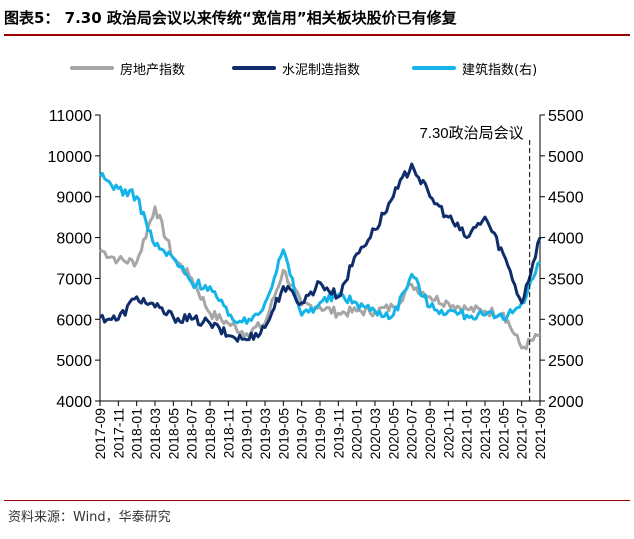 This screenshot has height=539, width=634. I want to click on x-axis-tick-label: 2021-03, so click(485, 434).